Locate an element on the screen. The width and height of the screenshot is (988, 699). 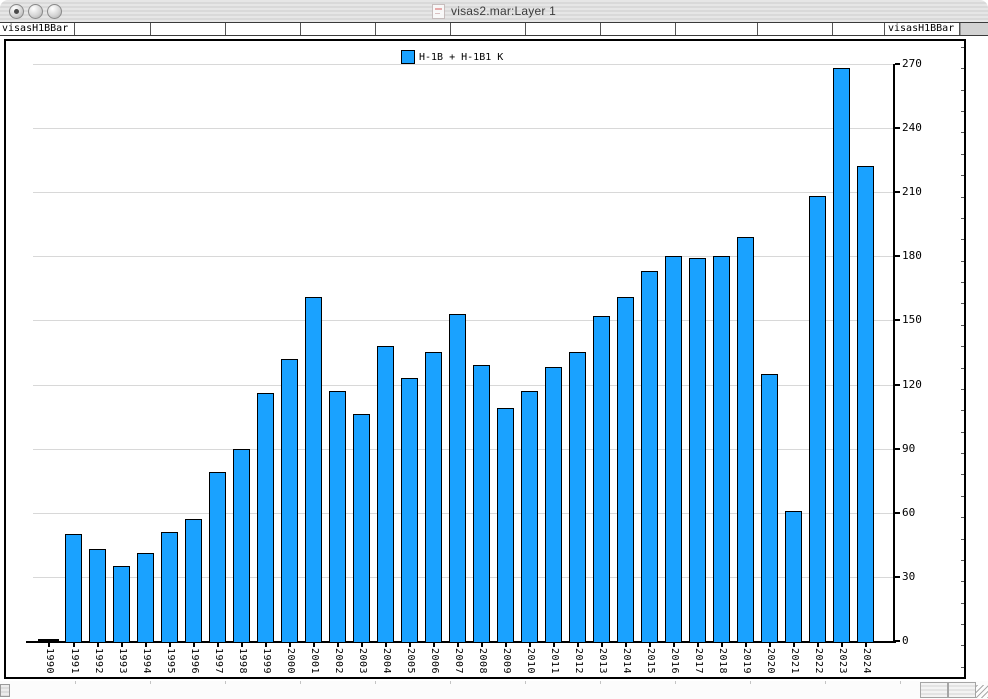
x-axis-label-2006: 2006 is located at coordinates (434, 661).